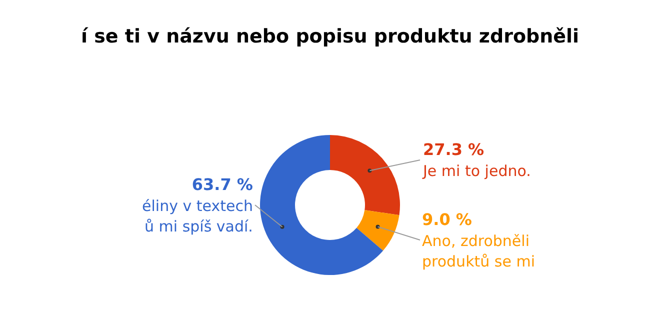 The image size is (660, 326). Describe the element at coordinates (447, 219) in the screenshot. I see `data-label: 9.0 %` at that location.